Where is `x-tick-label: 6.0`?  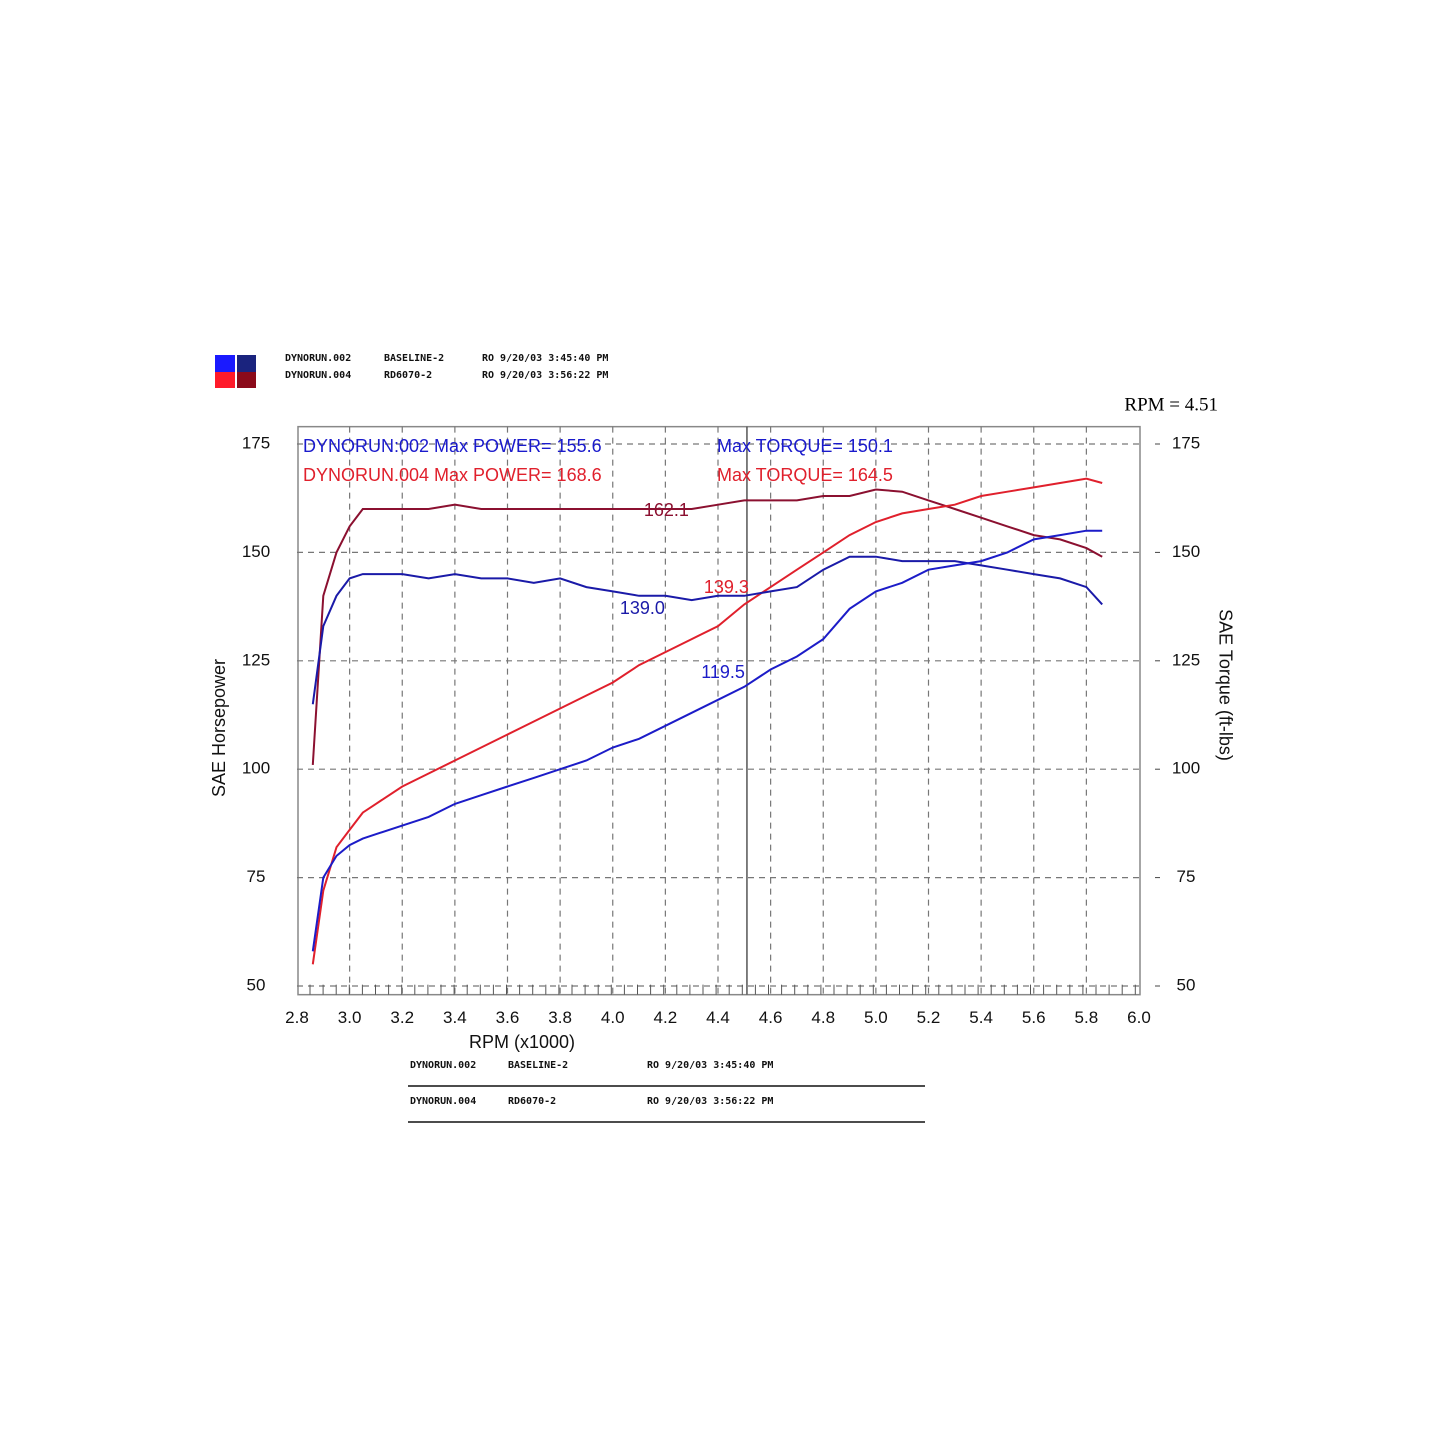
x-tick-label: 6.0 is located at coordinates (1139, 1017).